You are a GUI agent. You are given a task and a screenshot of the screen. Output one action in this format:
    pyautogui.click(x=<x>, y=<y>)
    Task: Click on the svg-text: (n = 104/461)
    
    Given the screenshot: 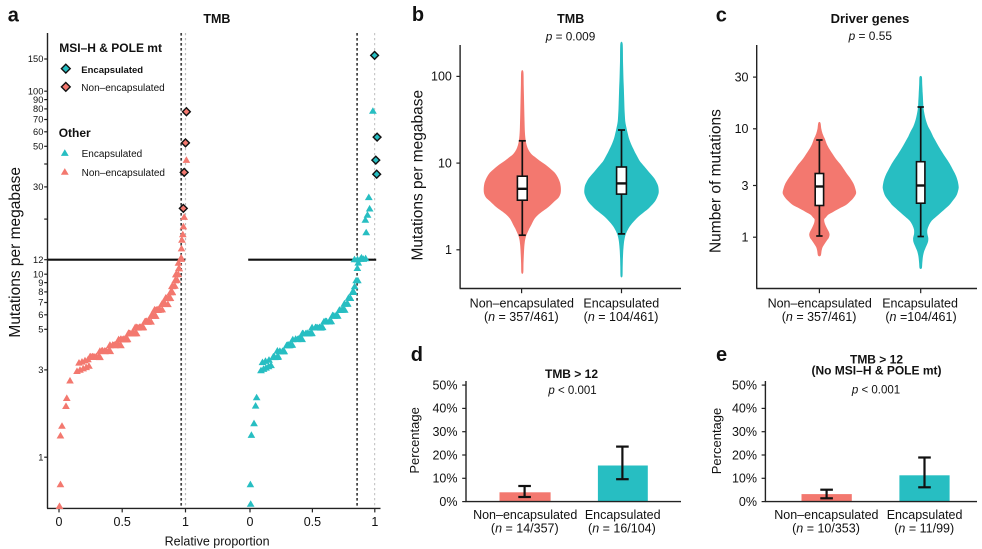 What is the action you would take?
    pyautogui.click(x=621, y=317)
    